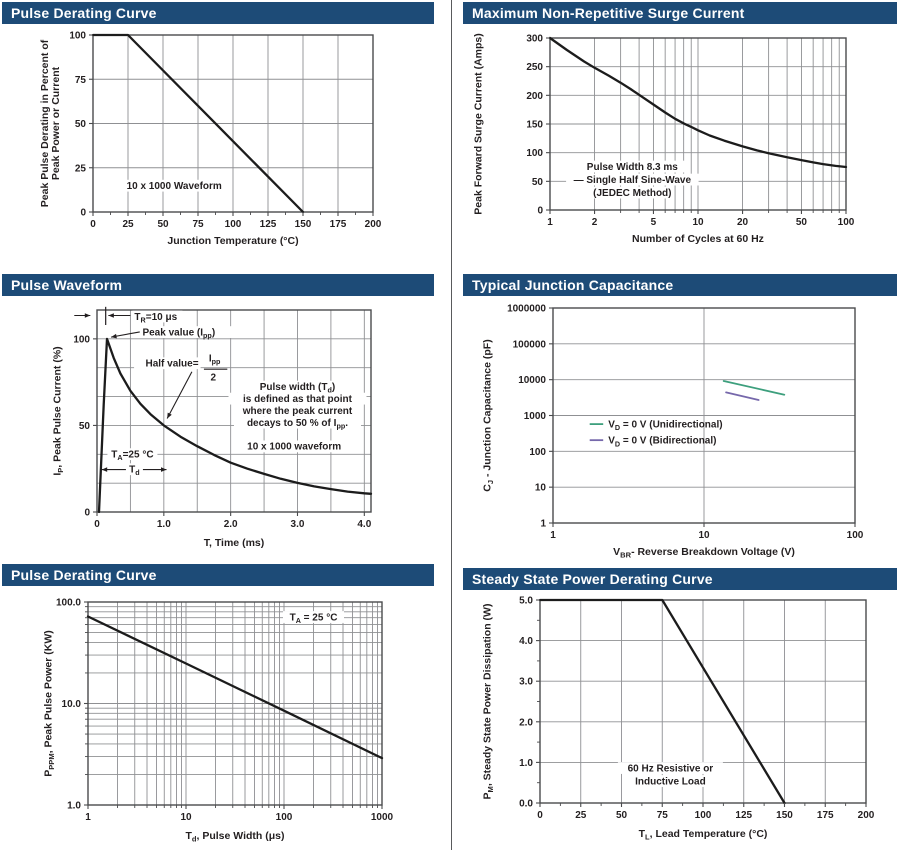 The height and width of the screenshot is (850, 900). I want to click on svg-text: 10 x 1000 waveform, so click(294, 447).